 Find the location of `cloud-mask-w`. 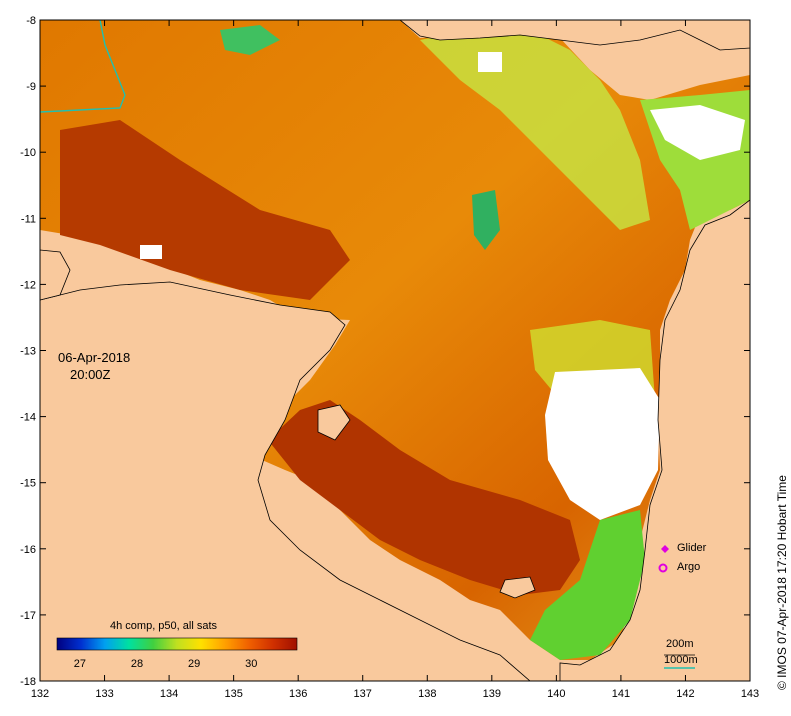

cloud-mask-w is located at coordinates (151, 252).